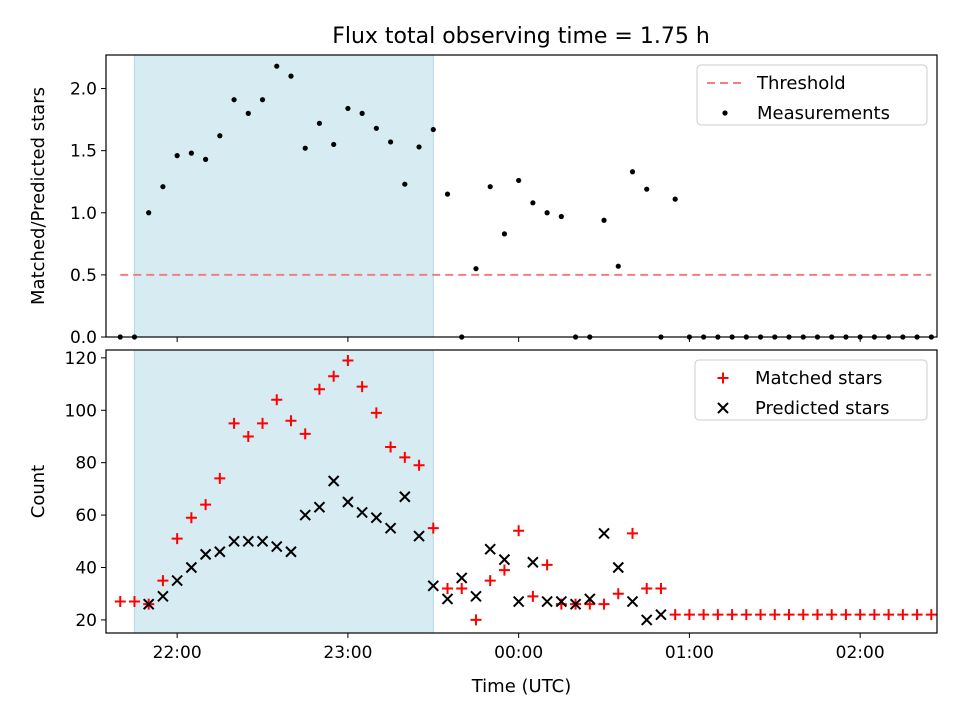 The image size is (960, 720). I want to click on legend-marker-measurements, so click(725, 113).